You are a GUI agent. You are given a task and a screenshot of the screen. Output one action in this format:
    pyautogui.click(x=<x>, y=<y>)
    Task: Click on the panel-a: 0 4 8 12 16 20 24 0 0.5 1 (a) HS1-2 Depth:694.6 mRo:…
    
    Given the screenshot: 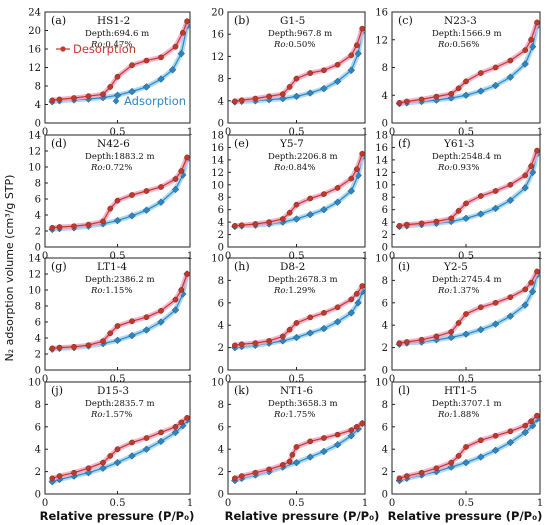 What is the action you would take?
    pyautogui.click(x=110, y=73)
    